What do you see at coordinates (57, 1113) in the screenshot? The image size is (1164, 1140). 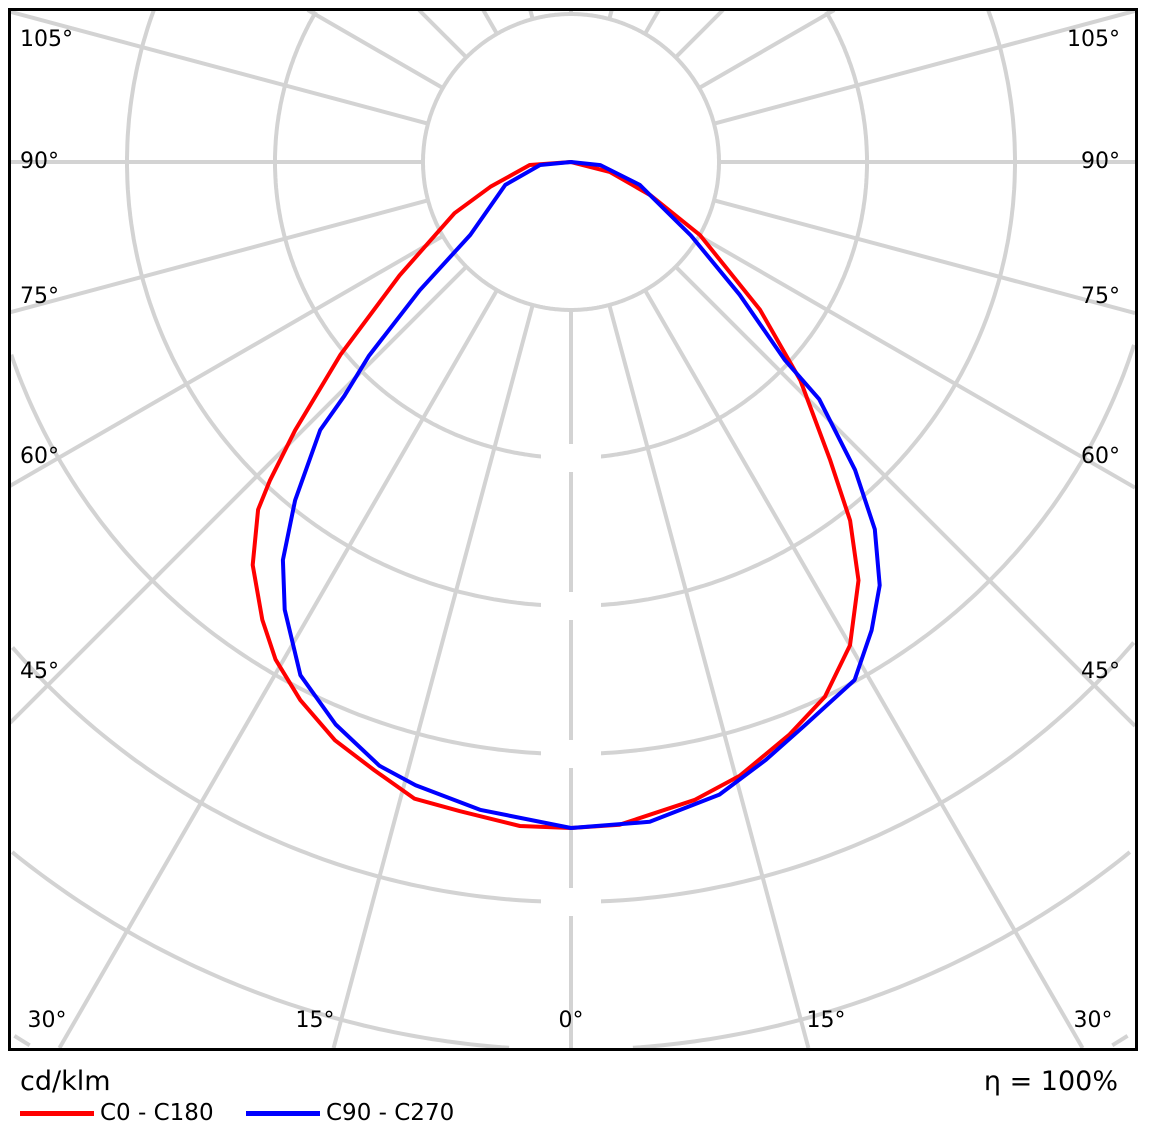 I see `legend-swatch-red` at bounding box center [57, 1113].